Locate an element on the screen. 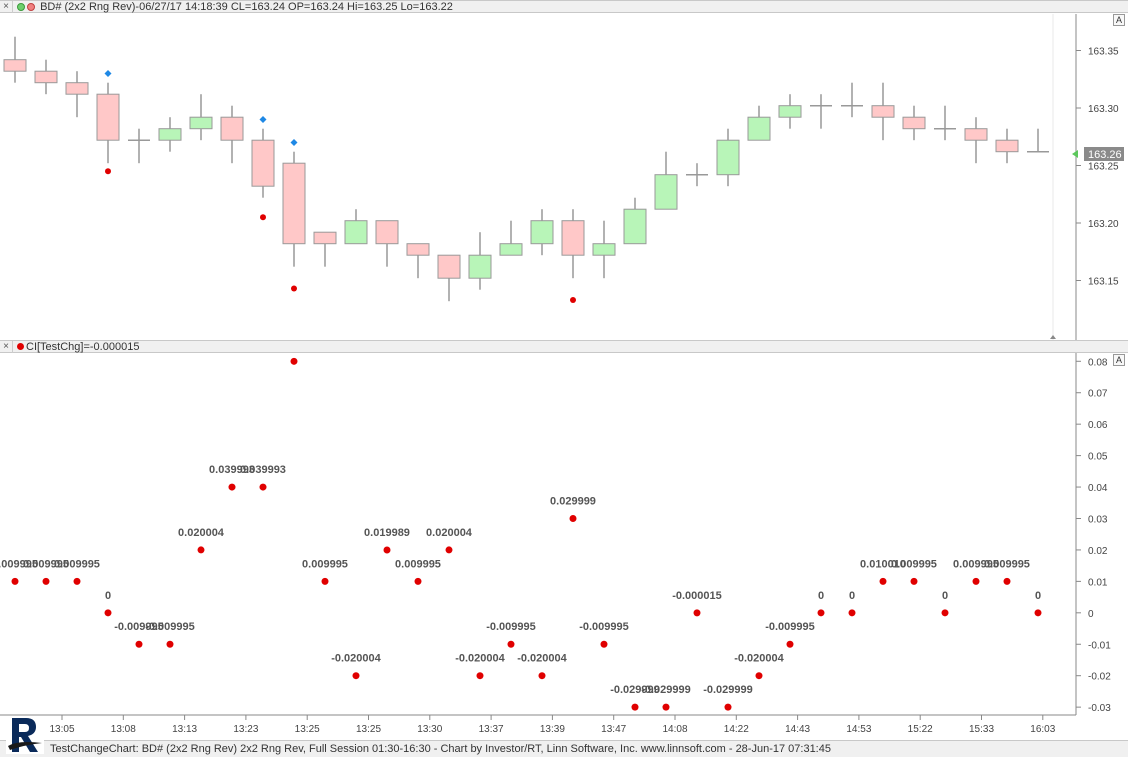 The width and height of the screenshot is (1128, 757). price-pane-autoscale-button: A is located at coordinates (1119, 20).